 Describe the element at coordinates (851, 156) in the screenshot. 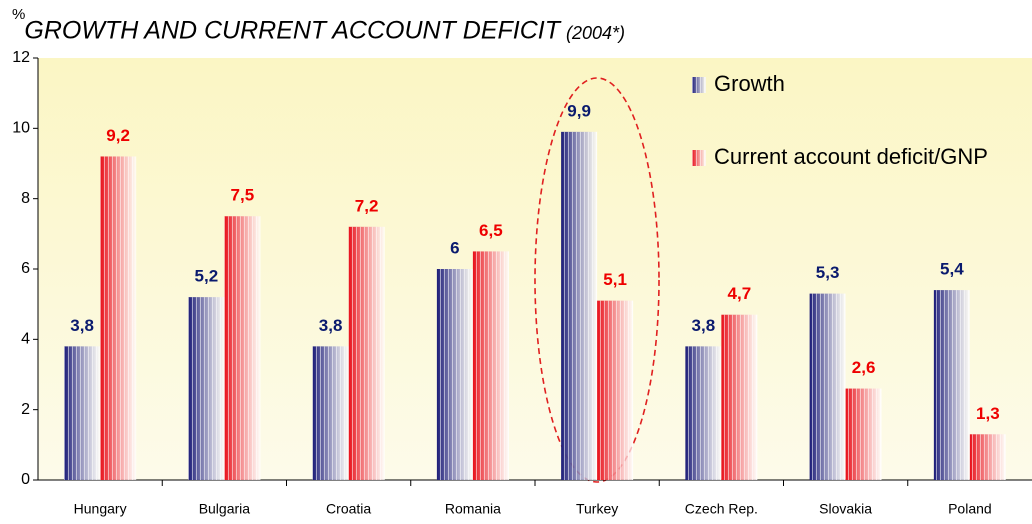

I see `legend-label: Current account deficit/GNP` at that location.